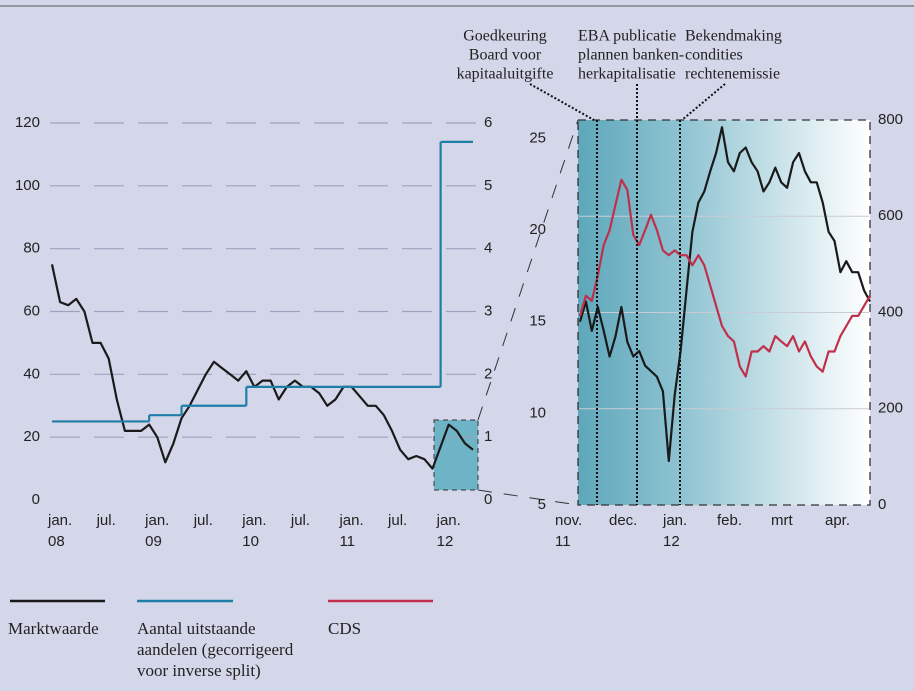 Image resolution: width=914 pixels, height=691 pixels. Describe the element at coordinates (733, 36) in the screenshot. I see `annotation: Bekendmaking` at that location.